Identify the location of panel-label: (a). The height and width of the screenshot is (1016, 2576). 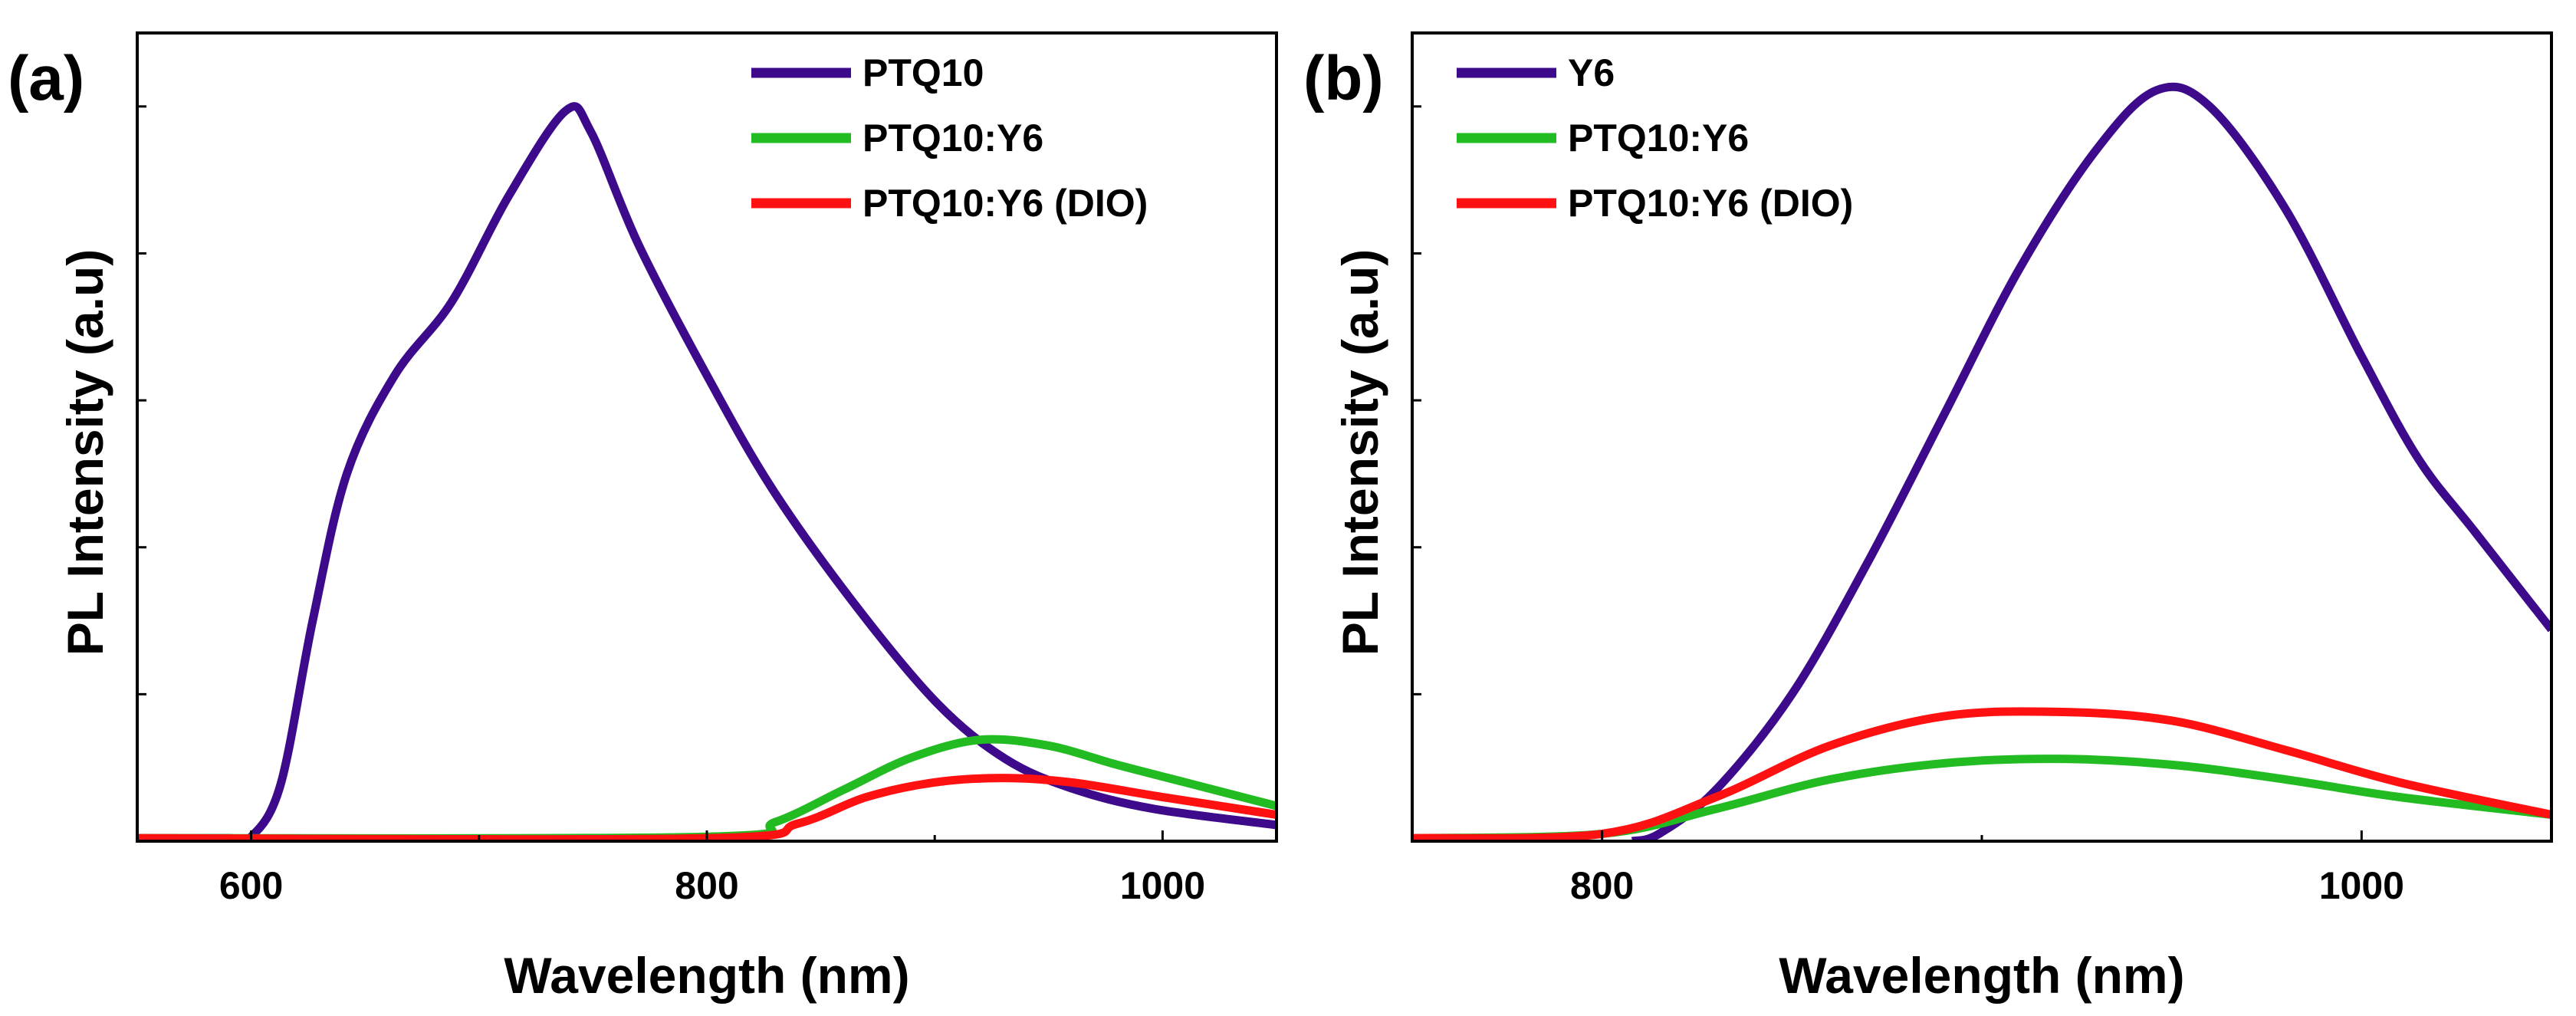
(46, 78).